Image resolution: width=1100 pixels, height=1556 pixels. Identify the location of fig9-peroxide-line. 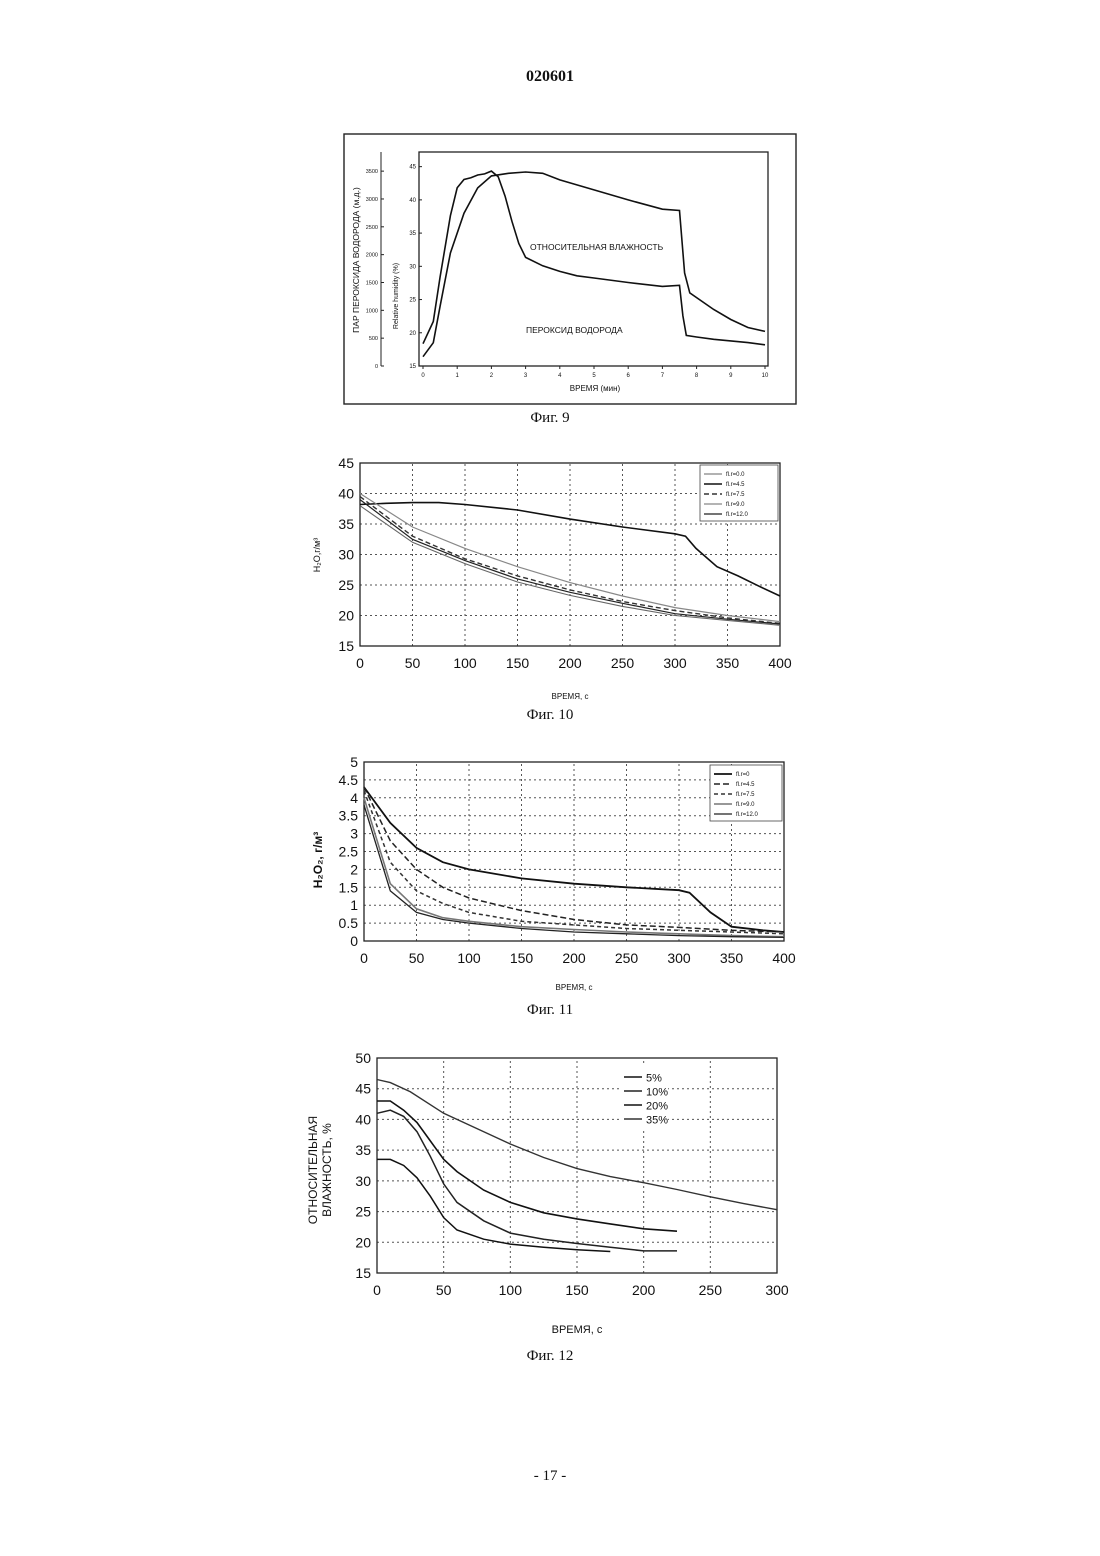
(594, 258).